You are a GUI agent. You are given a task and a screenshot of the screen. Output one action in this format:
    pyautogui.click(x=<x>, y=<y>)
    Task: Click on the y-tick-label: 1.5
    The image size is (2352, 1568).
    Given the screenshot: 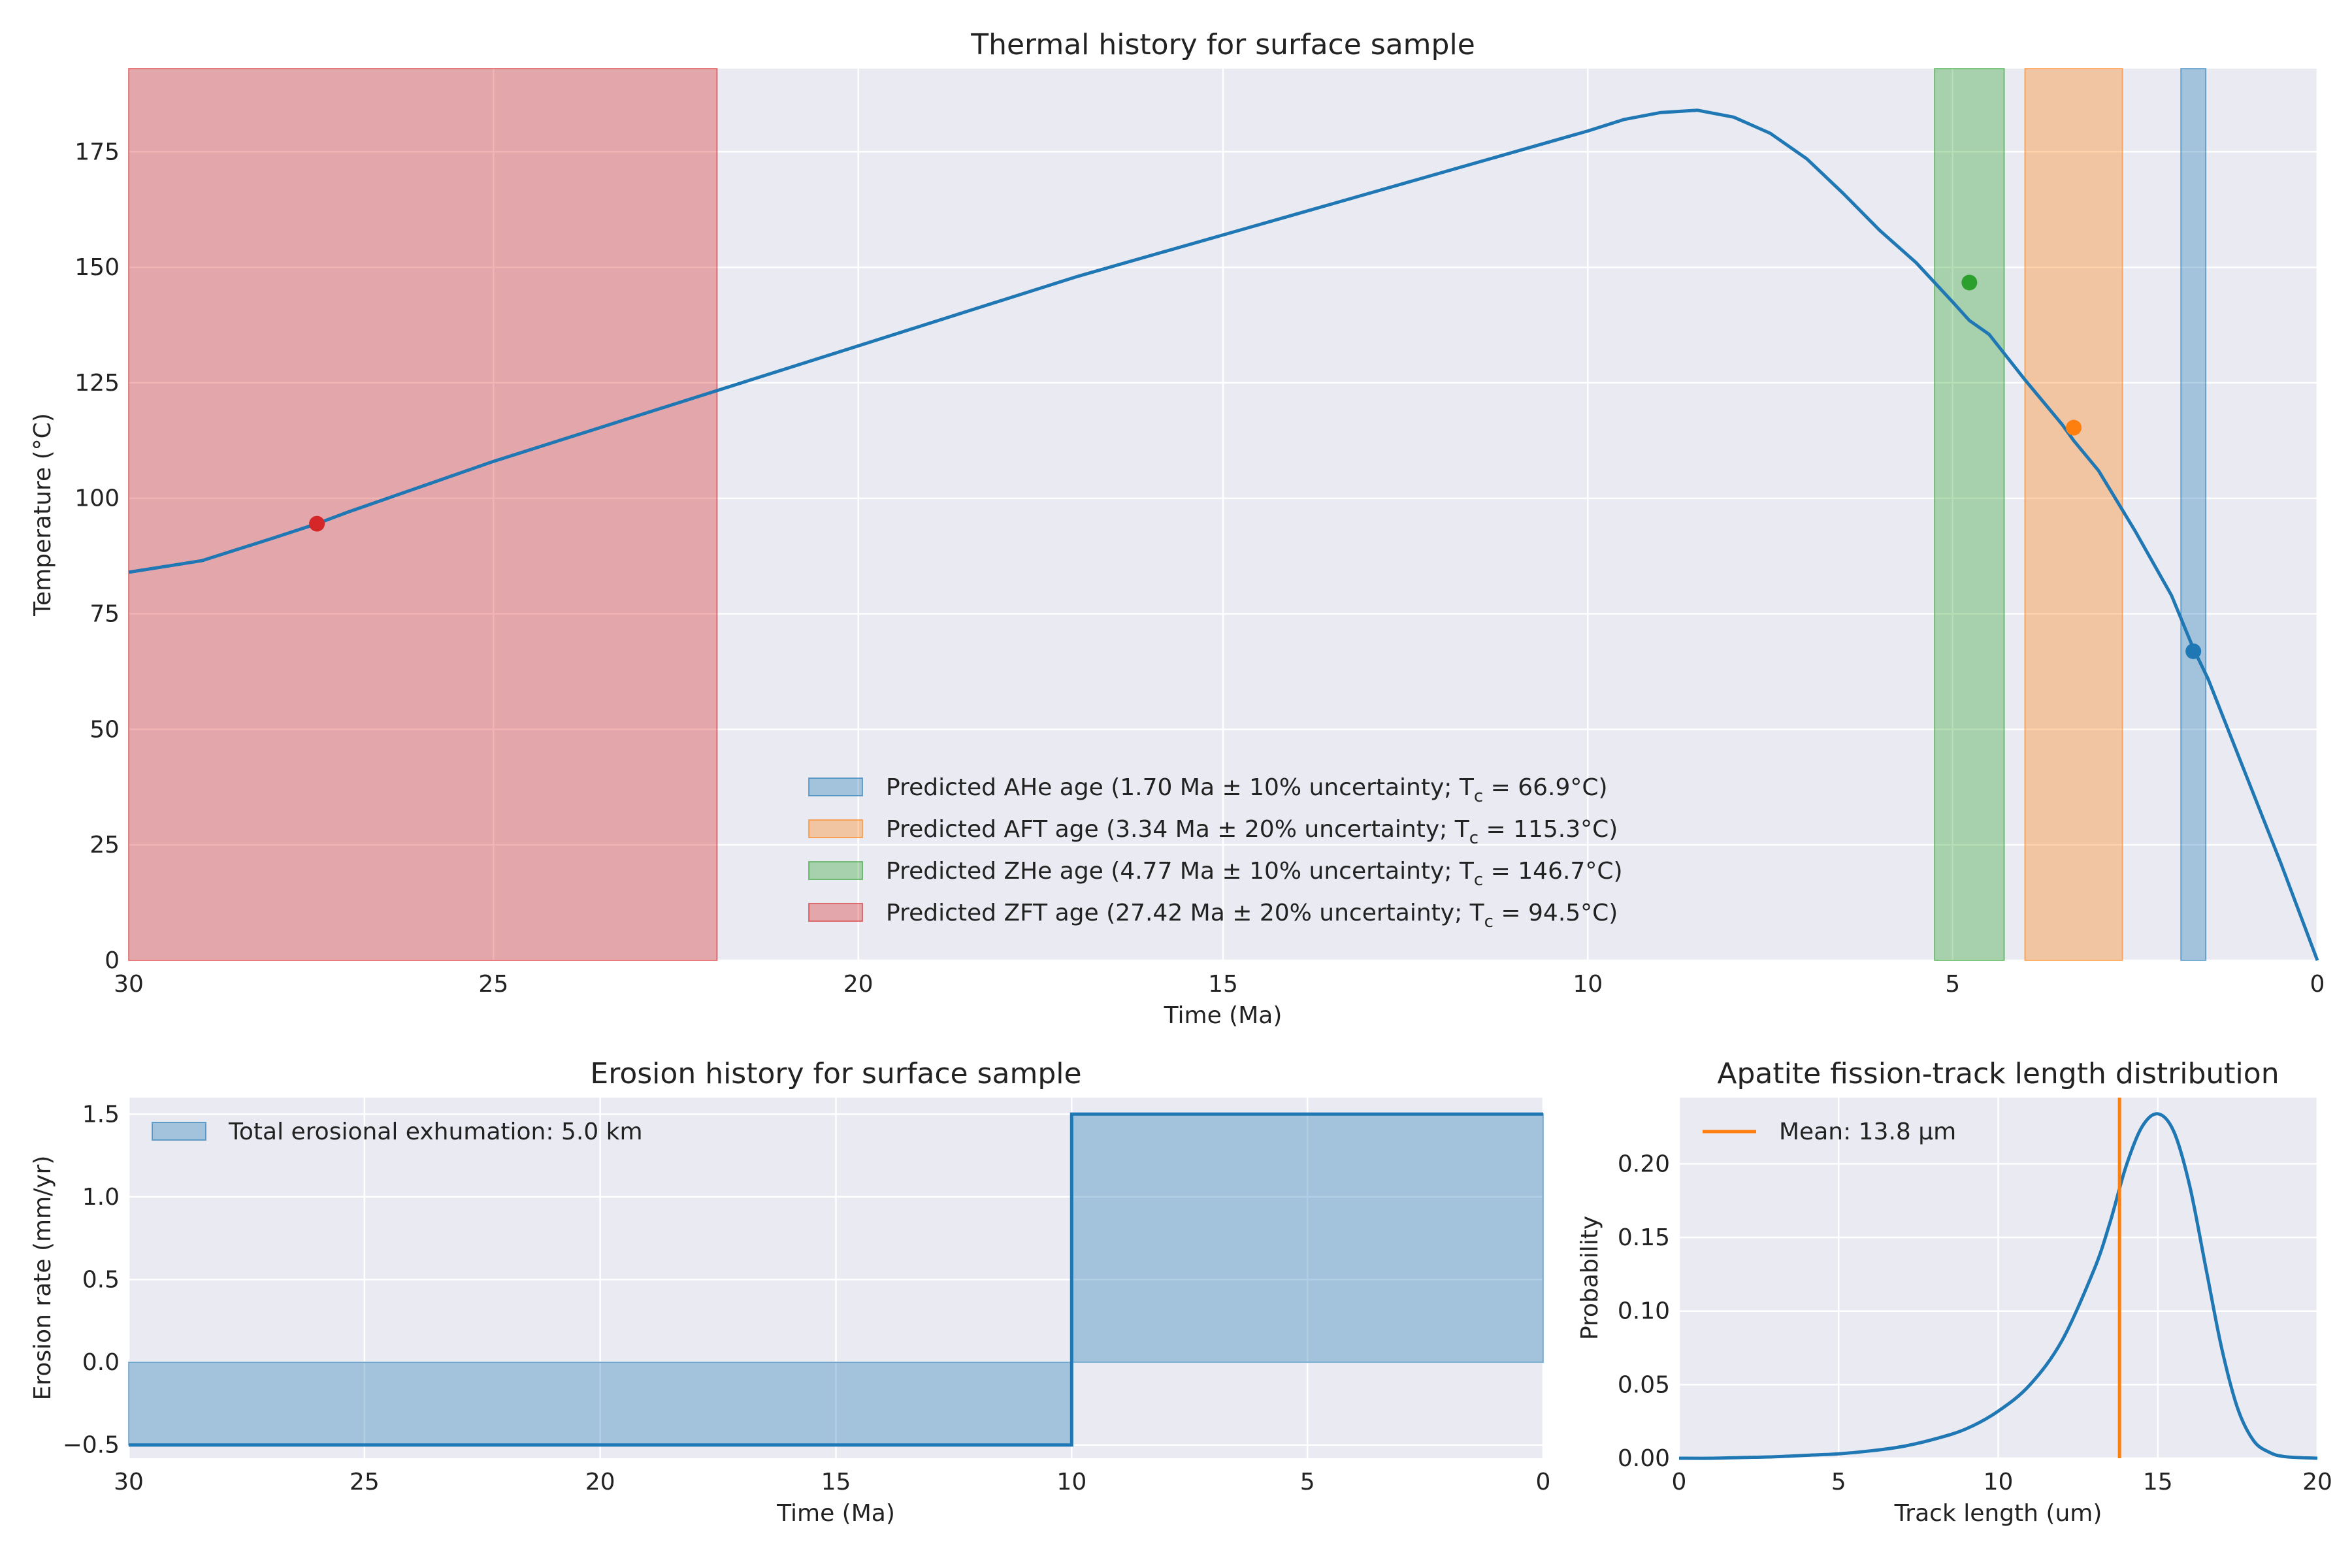 What is the action you would take?
    pyautogui.click(x=101, y=1114)
    